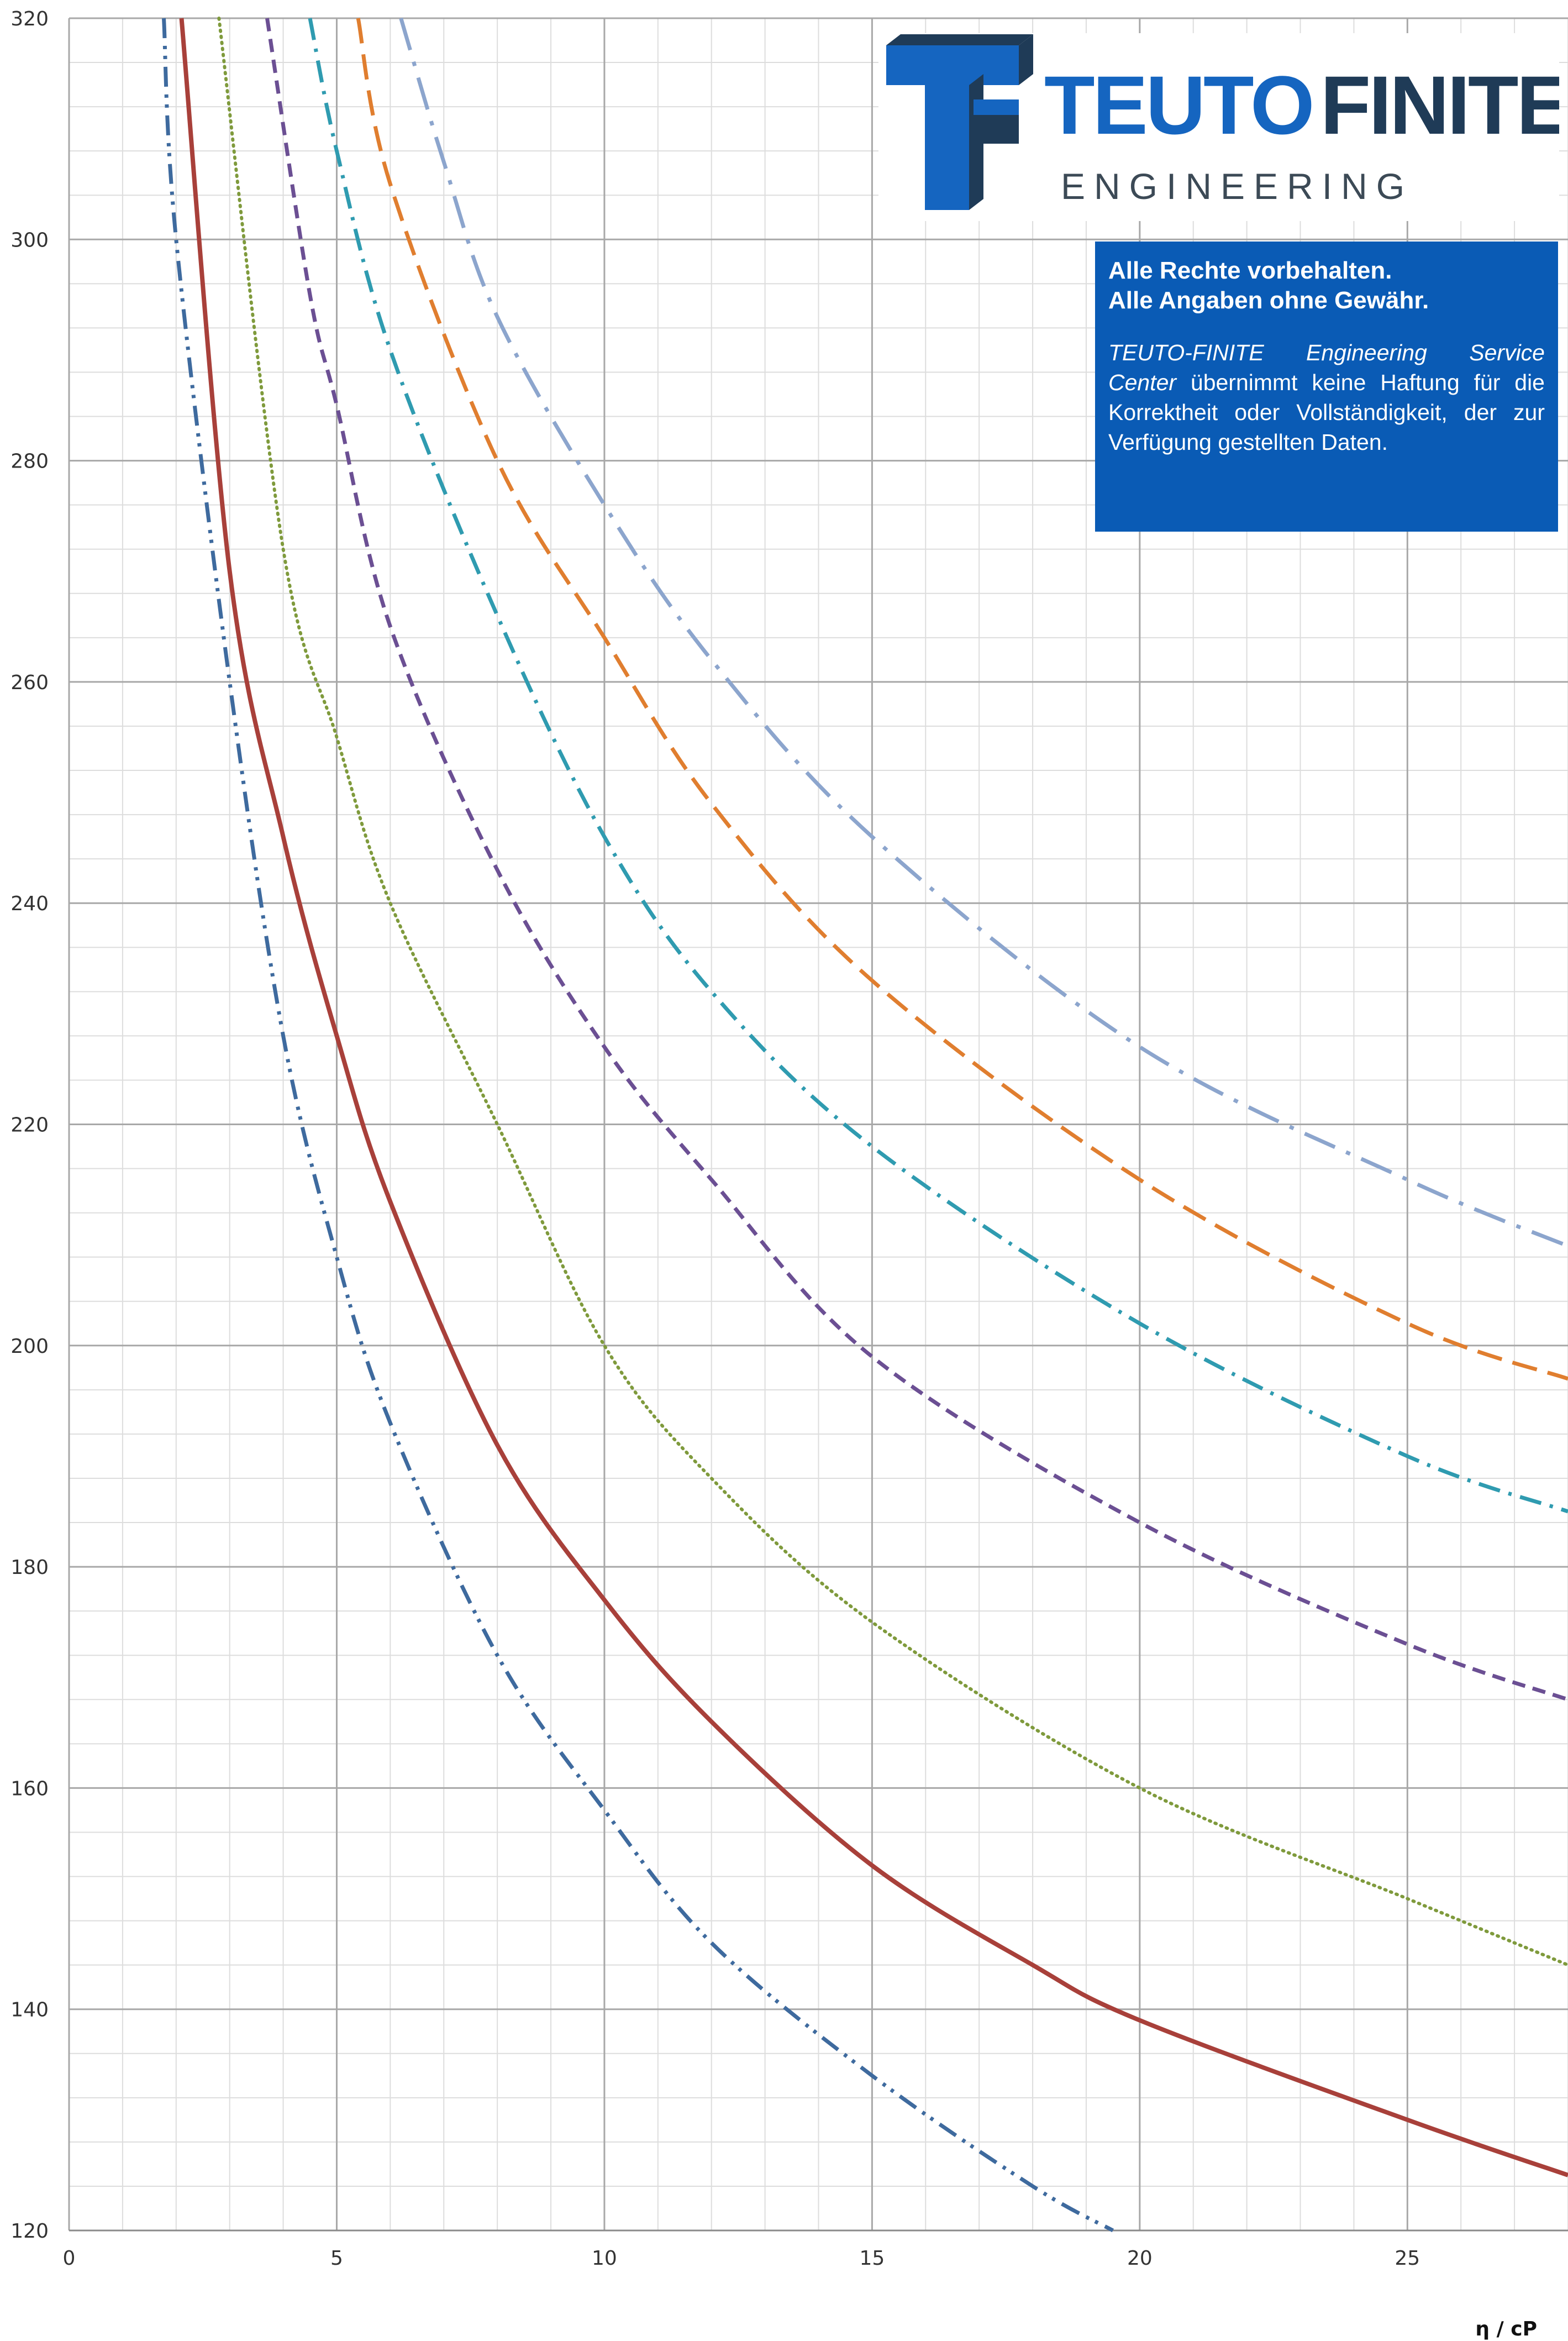 This screenshot has height=2341, width=1568. I want to click on y-tick-label: 160, so click(29, 1788).